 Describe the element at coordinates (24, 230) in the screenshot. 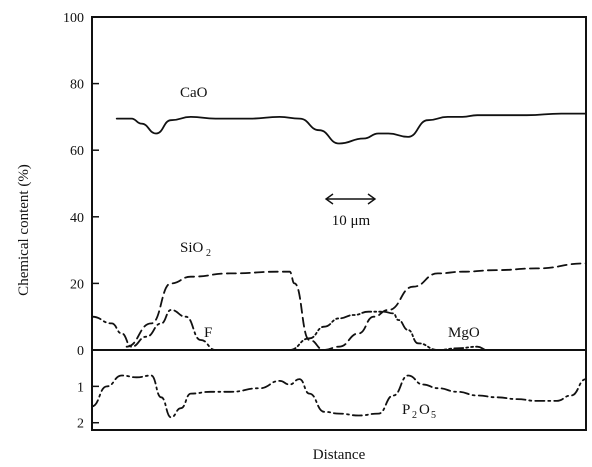

I see `y-axis-title: Chemical content (%)` at that location.